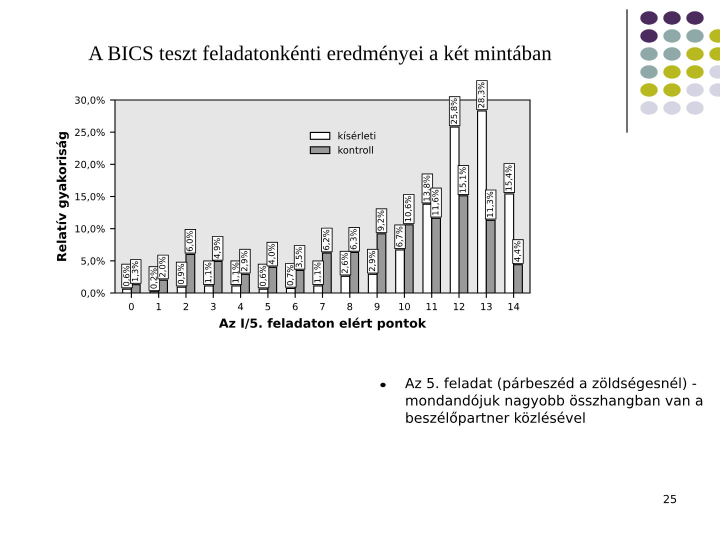 Image resolution: width=720 pixels, height=540 pixels. Describe the element at coordinates (154, 278) in the screenshot. I see `data-label: 0,2%` at that location.